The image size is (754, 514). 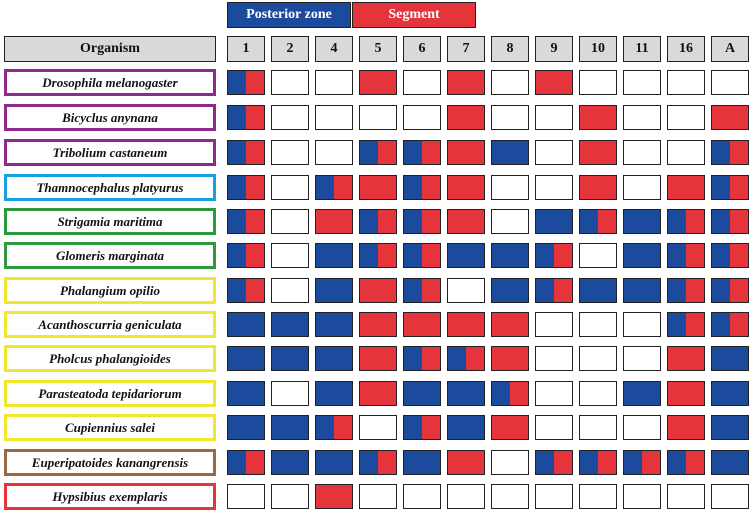 What do you see at coordinates (642, 49) in the screenshot?
I see `column-header-11: 11` at bounding box center [642, 49].